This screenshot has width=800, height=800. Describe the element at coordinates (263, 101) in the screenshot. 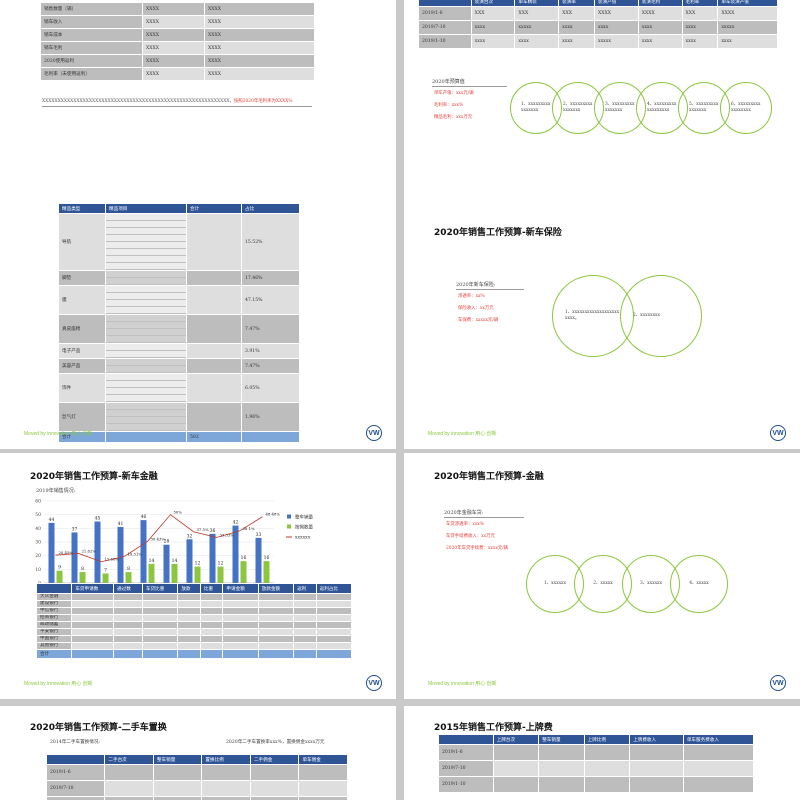

I see `margin-note-highlight: 按照2020年毛利率为XXXX%` at that location.